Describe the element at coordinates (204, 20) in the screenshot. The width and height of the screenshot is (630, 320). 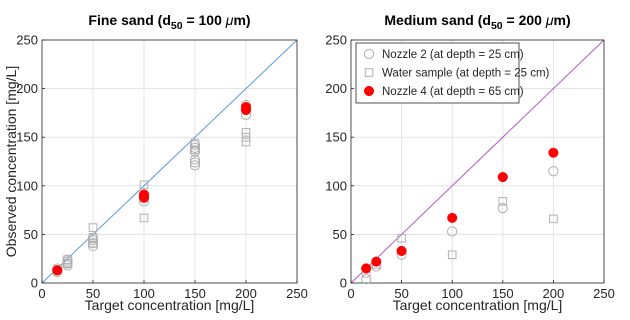
I see `title-rest: = 100` at that location.